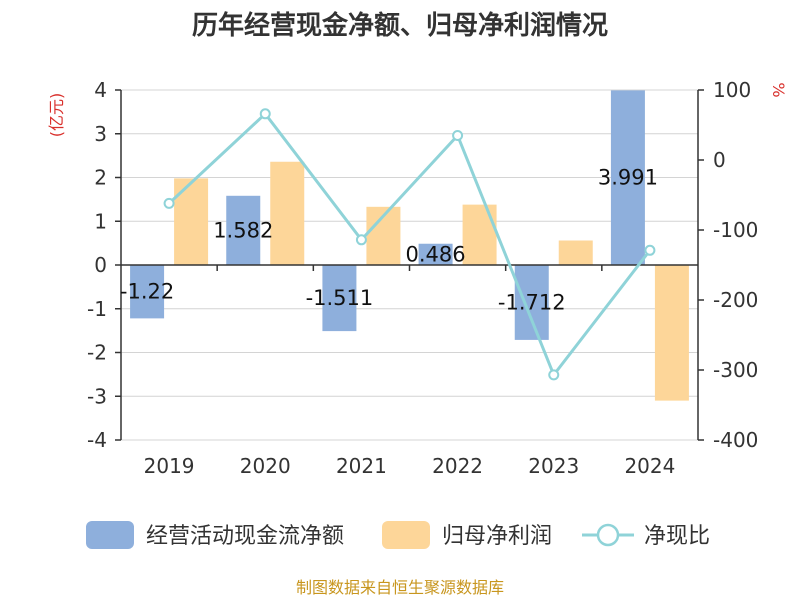 Image resolution: width=800 pixels, height=600 pixels. What do you see at coordinates (169, 466) in the screenshot?
I see `category-label: 2019` at bounding box center [169, 466].